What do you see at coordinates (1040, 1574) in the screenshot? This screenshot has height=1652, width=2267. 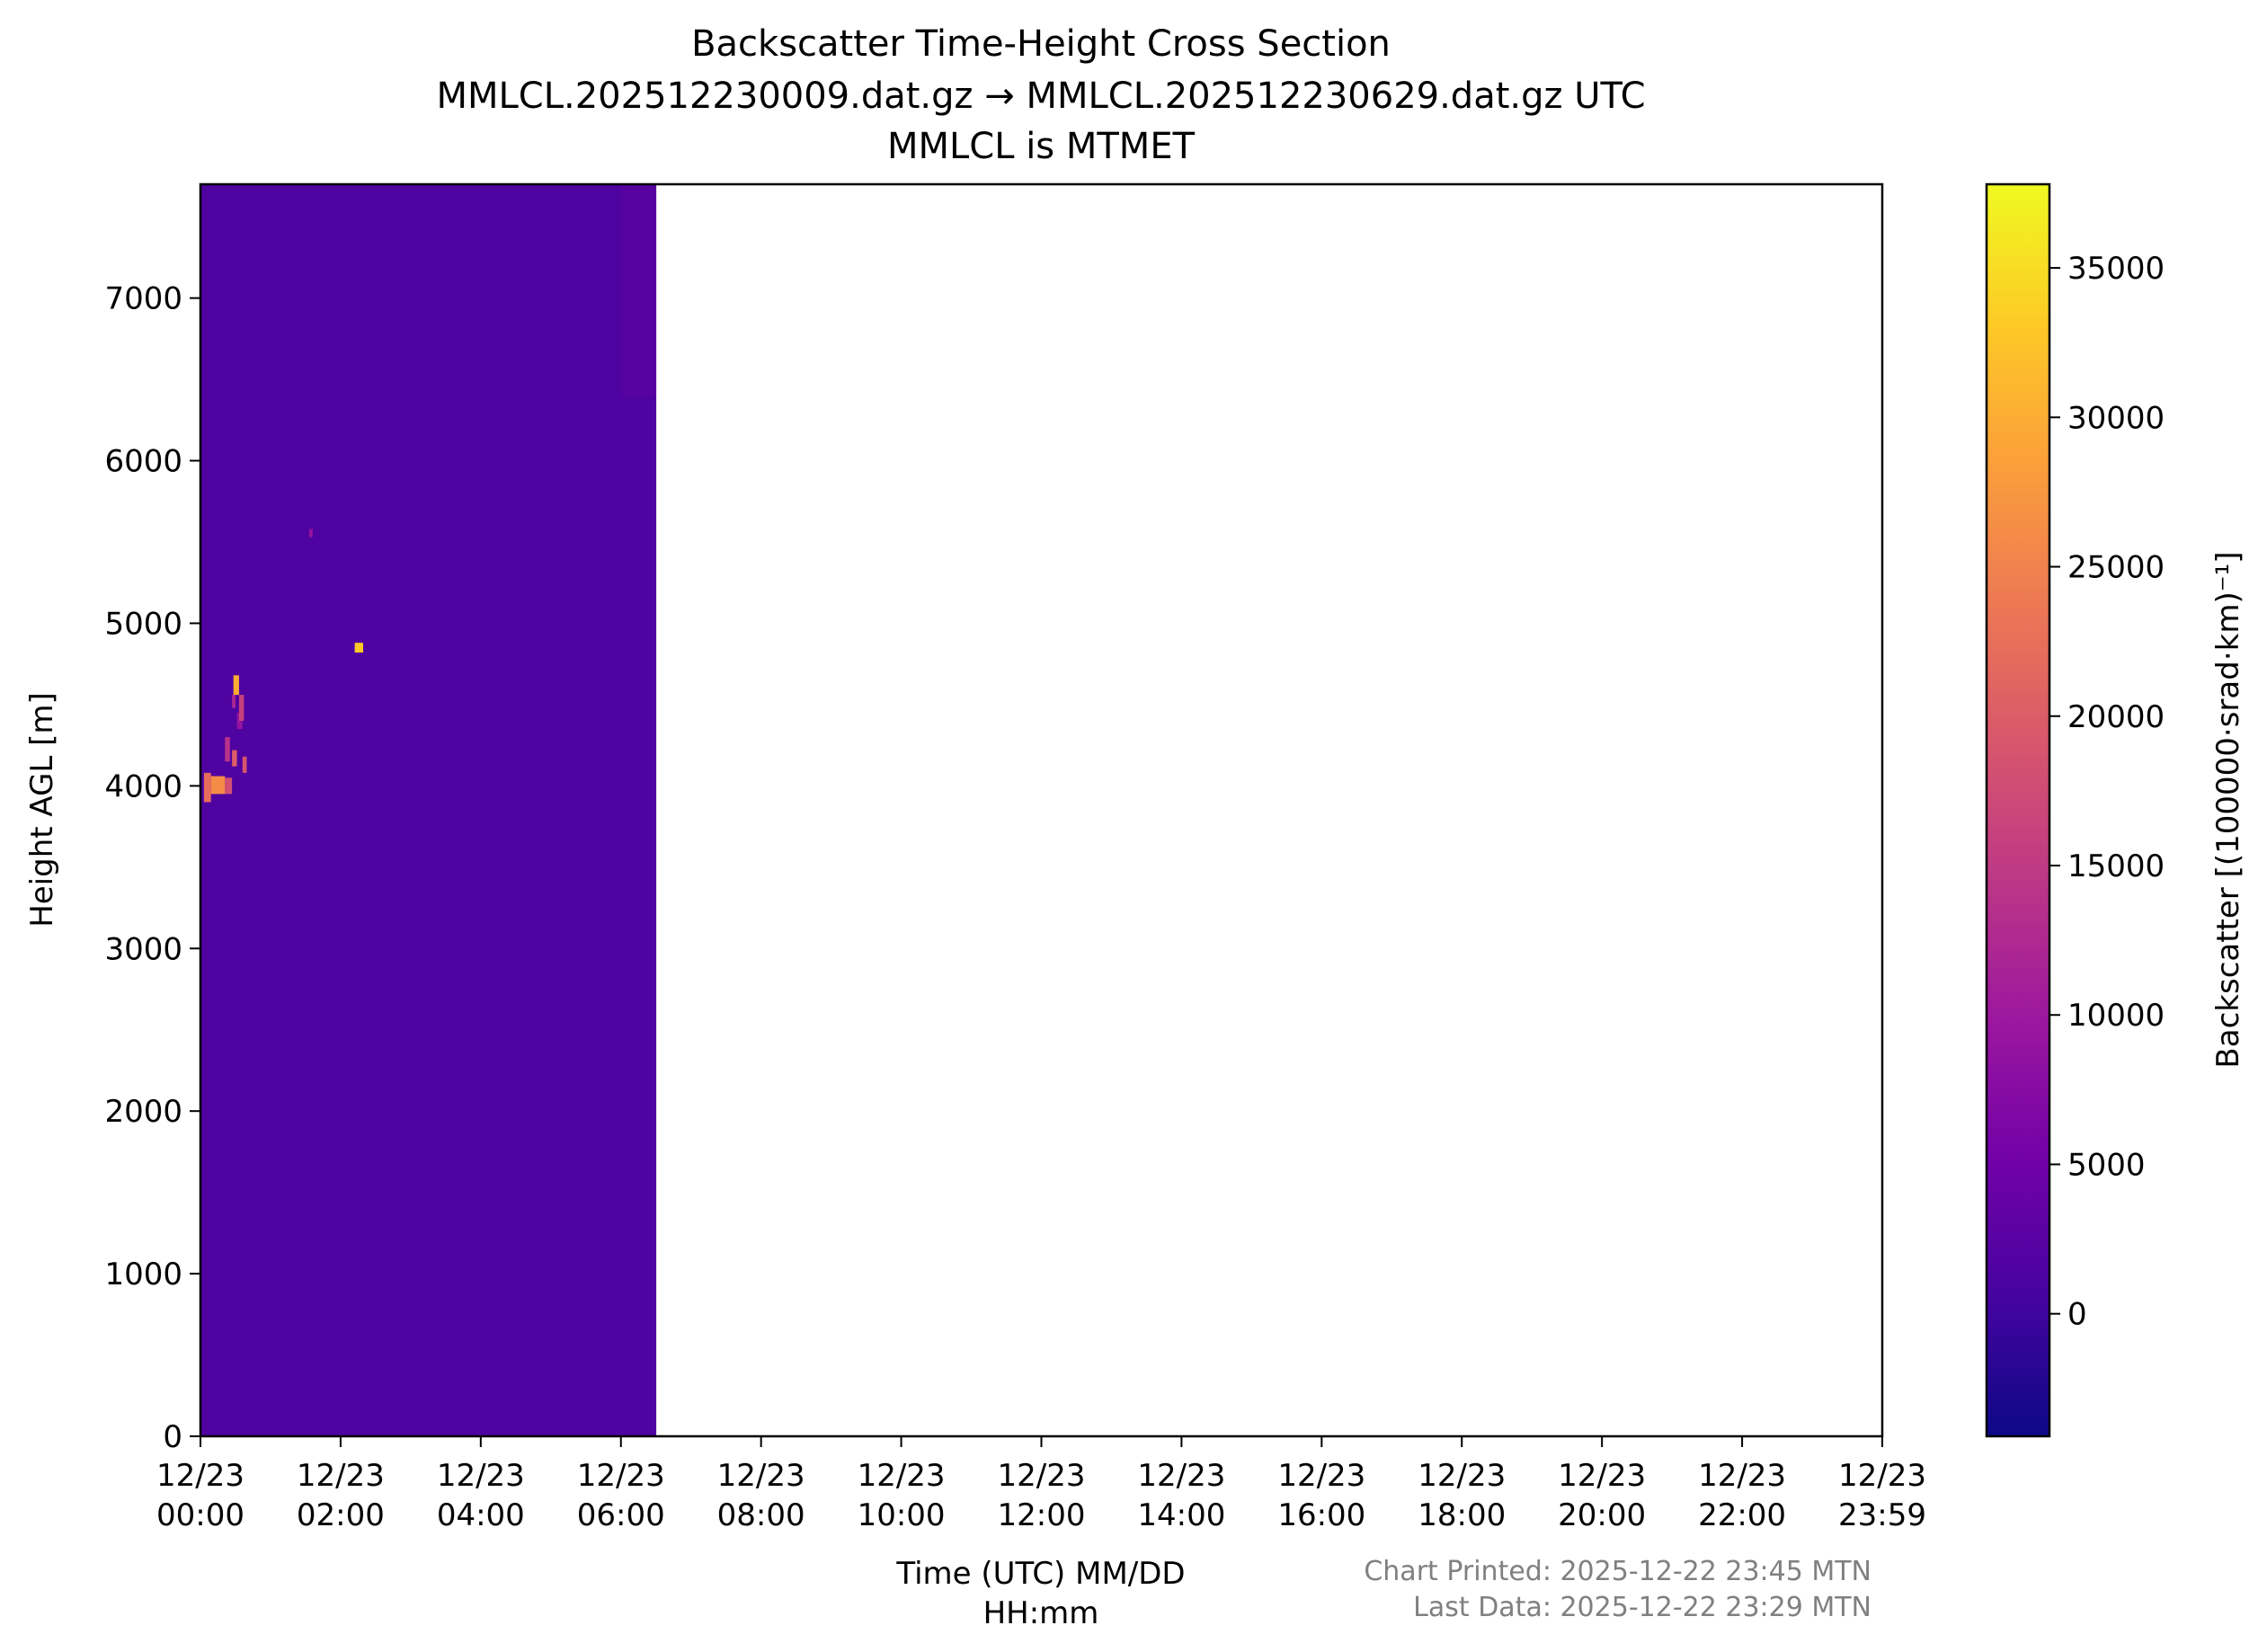 I see `x-axis-label-line-1: Time (UTC) MM/DD` at bounding box center [1040, 1574].